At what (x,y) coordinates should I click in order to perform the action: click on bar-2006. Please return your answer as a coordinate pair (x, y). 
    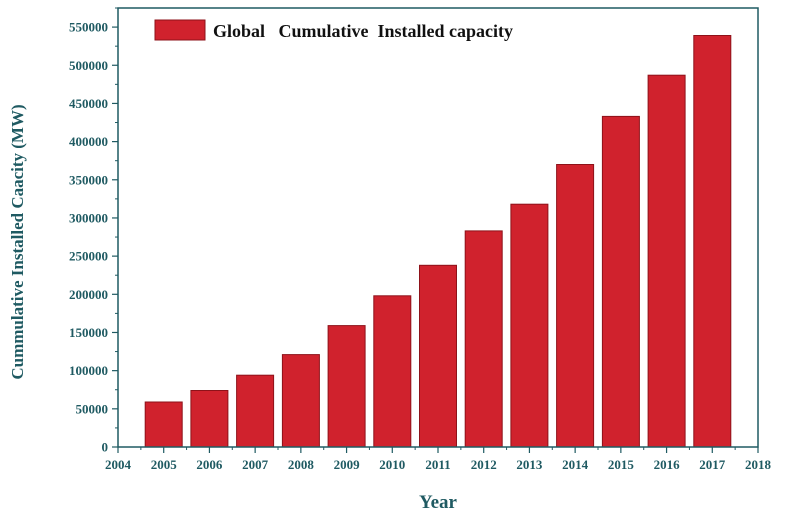
    Looking at the image, I should click on (209, 419).